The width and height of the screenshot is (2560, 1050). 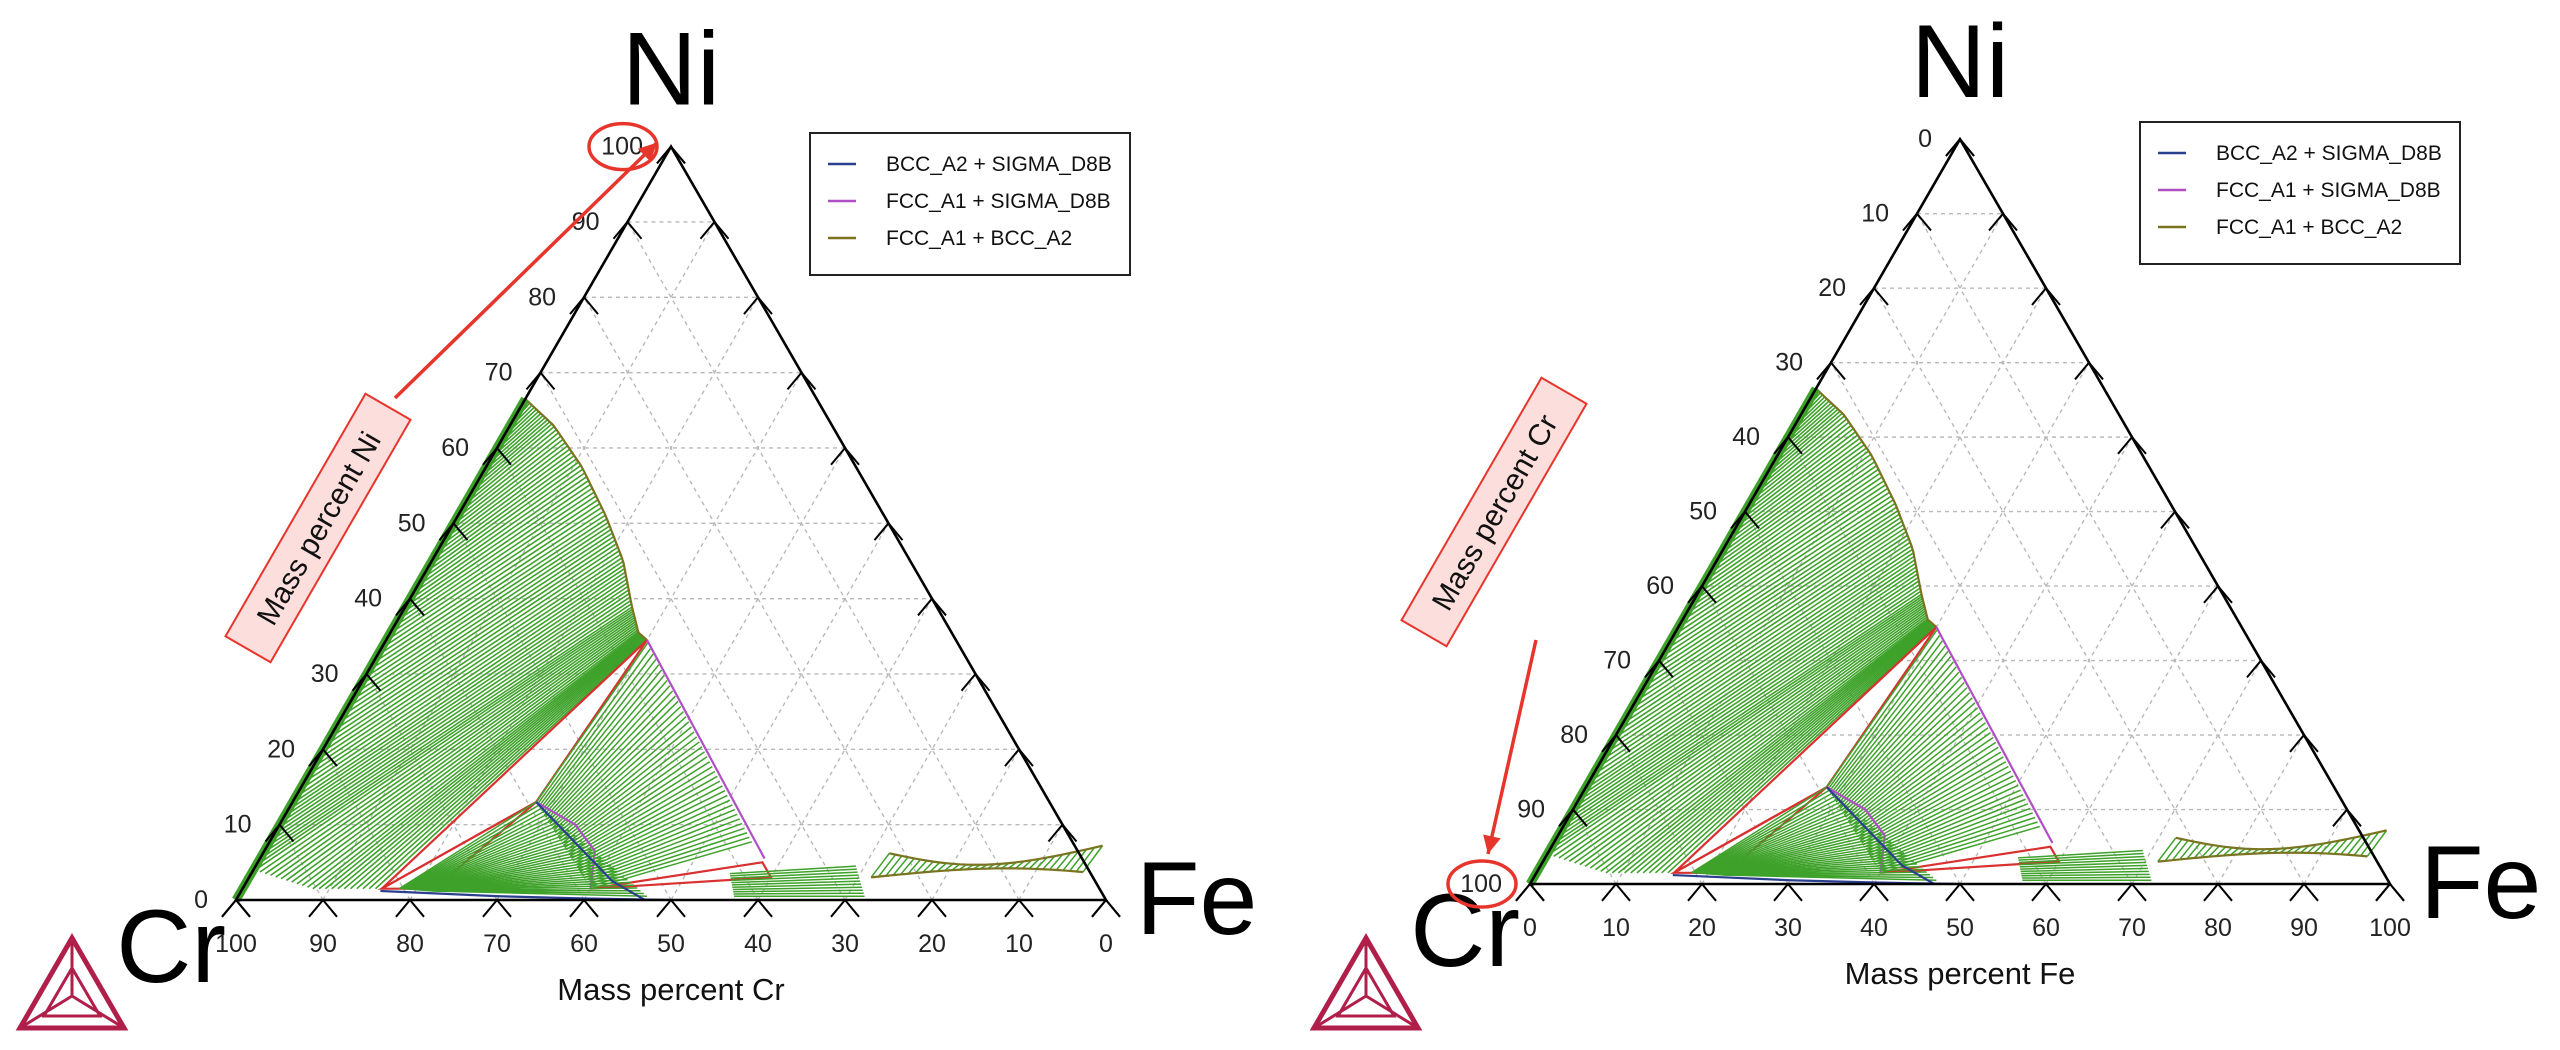 What do you see at coordinates (368, 599) in the screenshot?
I see `left-axis-tick-label: 40` at bounding box center [368, 599].